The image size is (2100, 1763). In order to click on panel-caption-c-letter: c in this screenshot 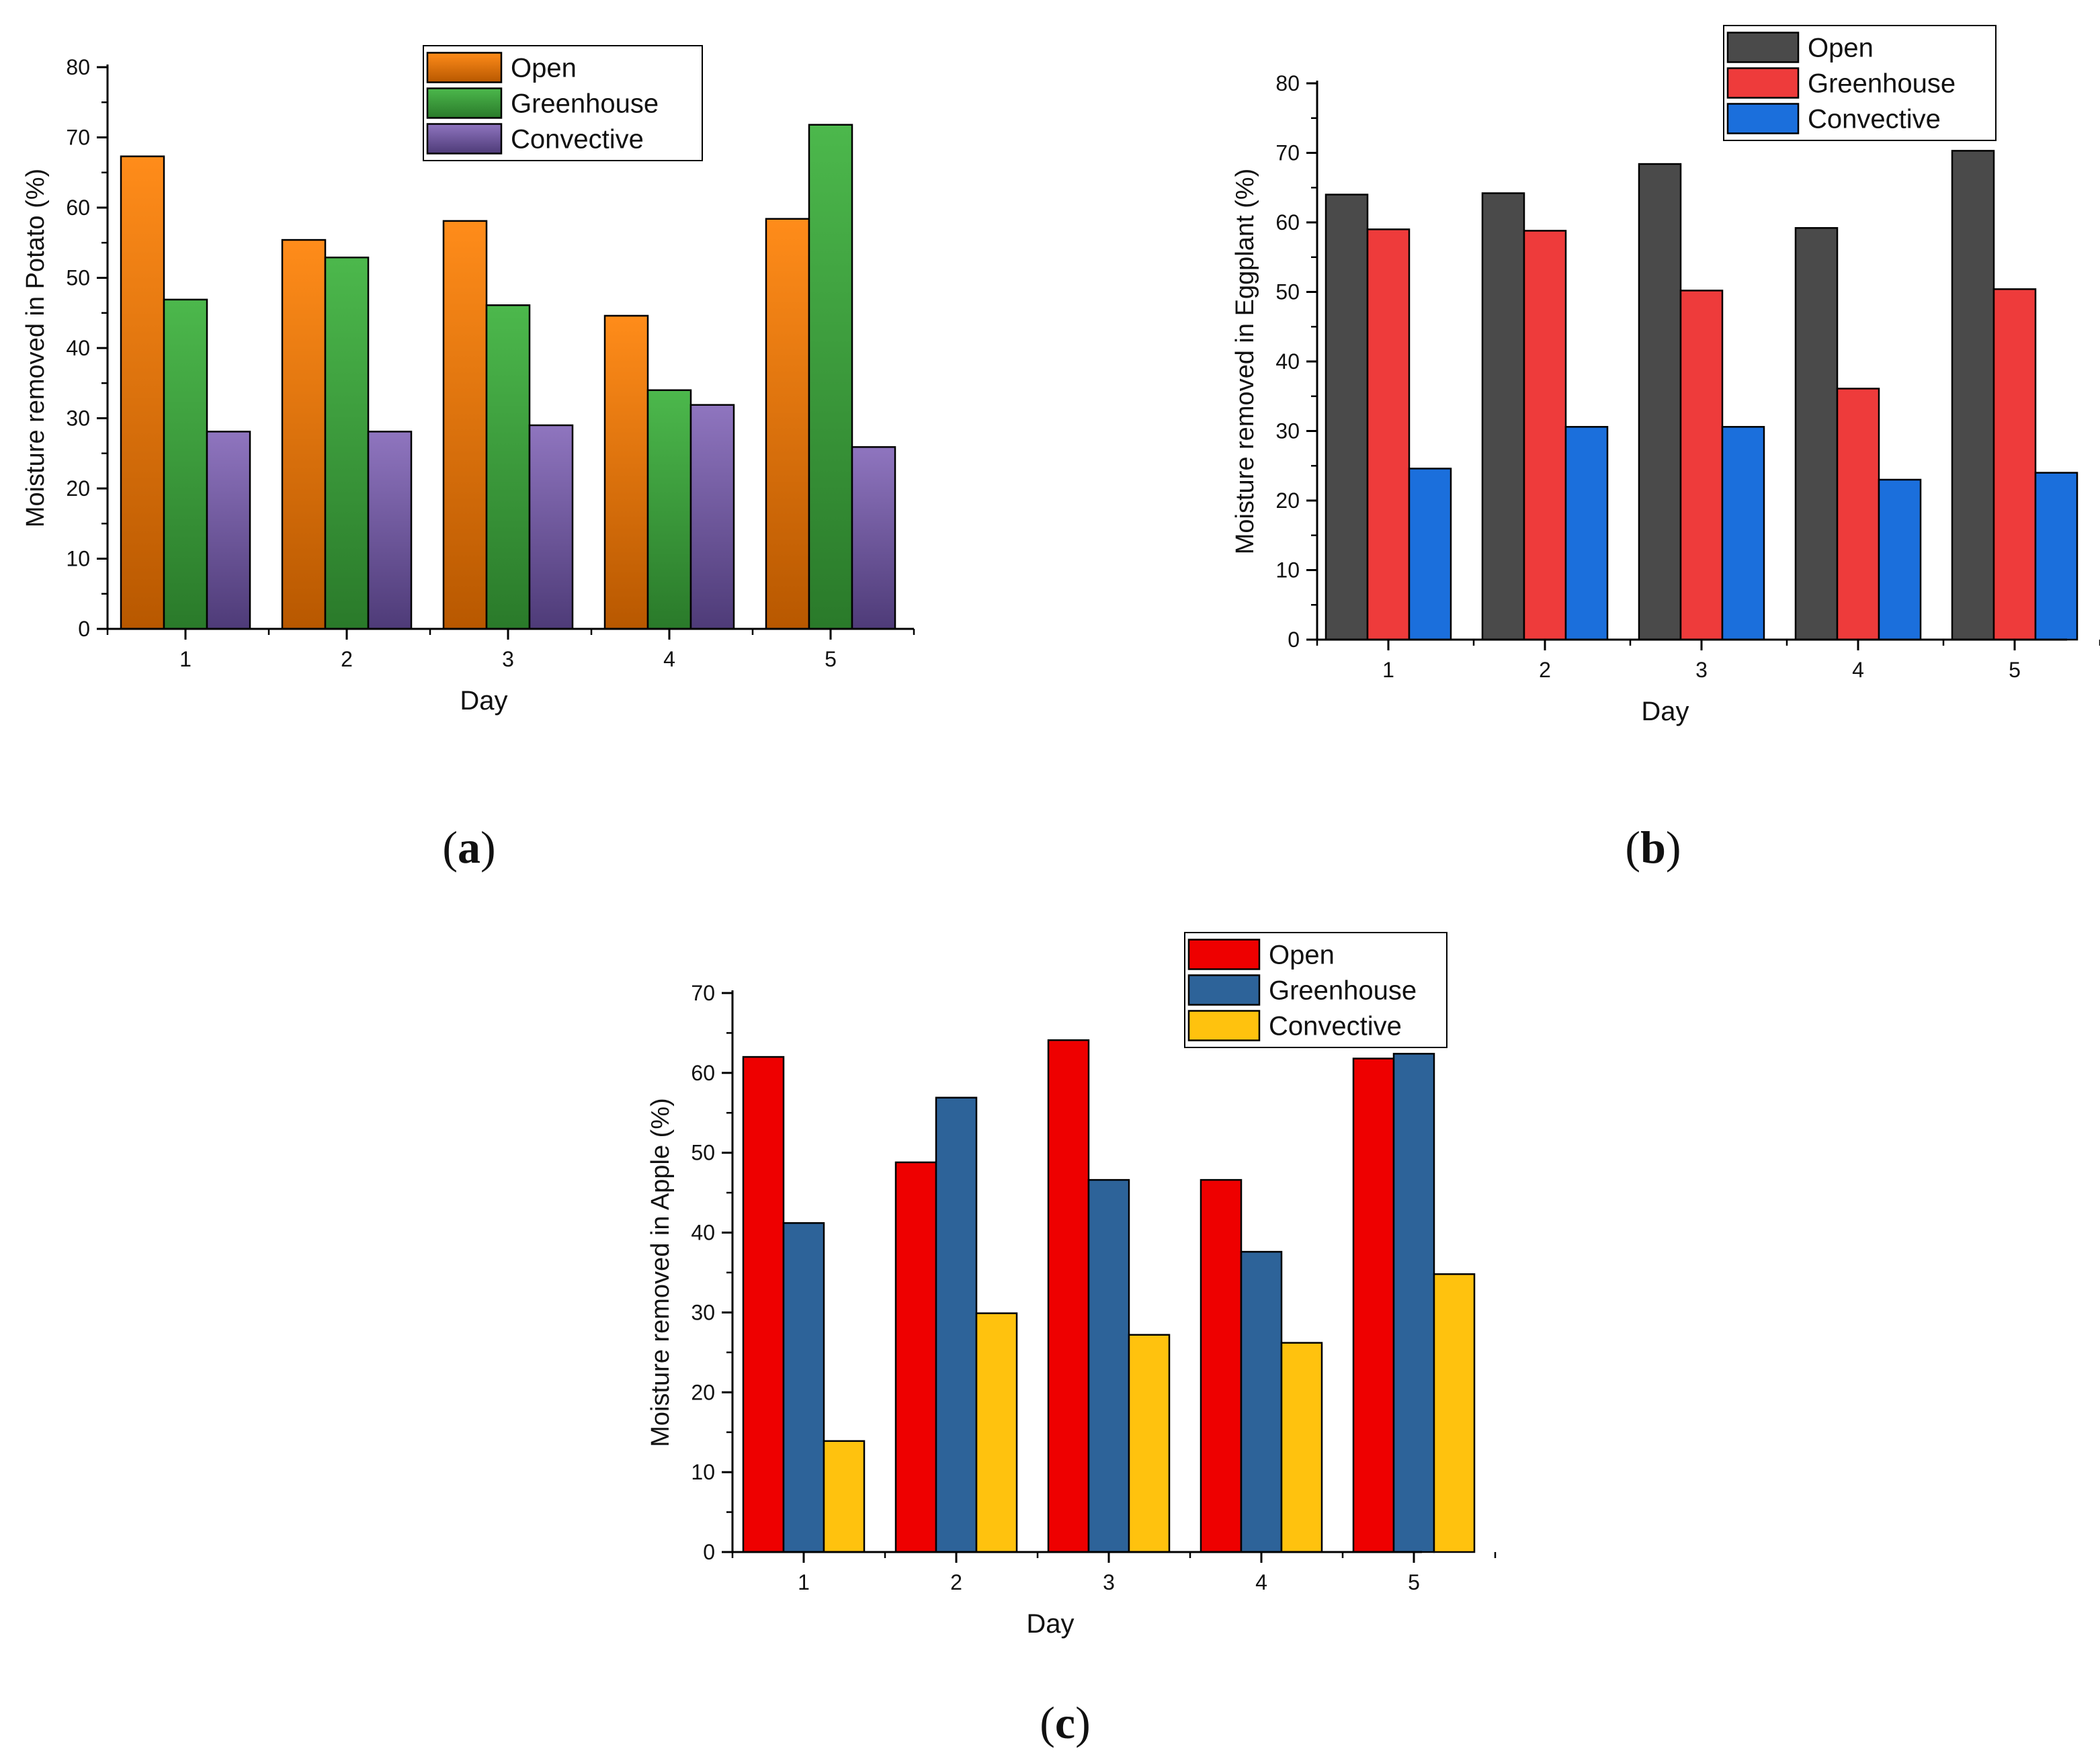, I will do `click(1065, 1722)`.